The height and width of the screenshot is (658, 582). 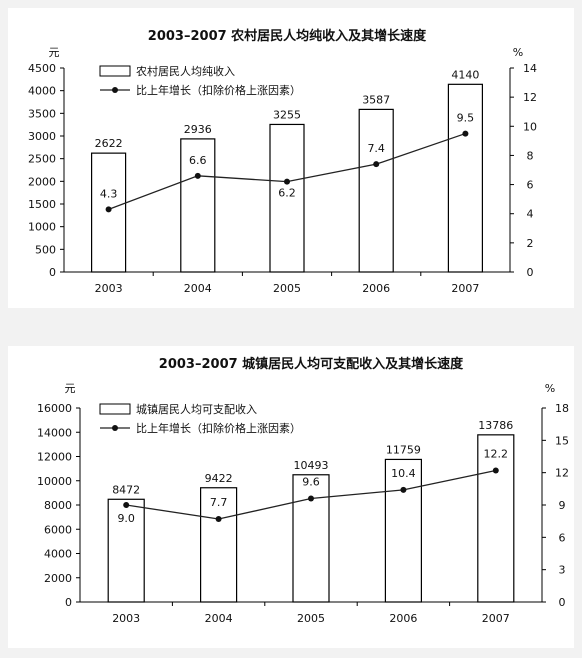 What do you see at coordinates (287, 114) in the screenshot?
I see `bar-value-label: 3255` at bounding box center [287, 114].